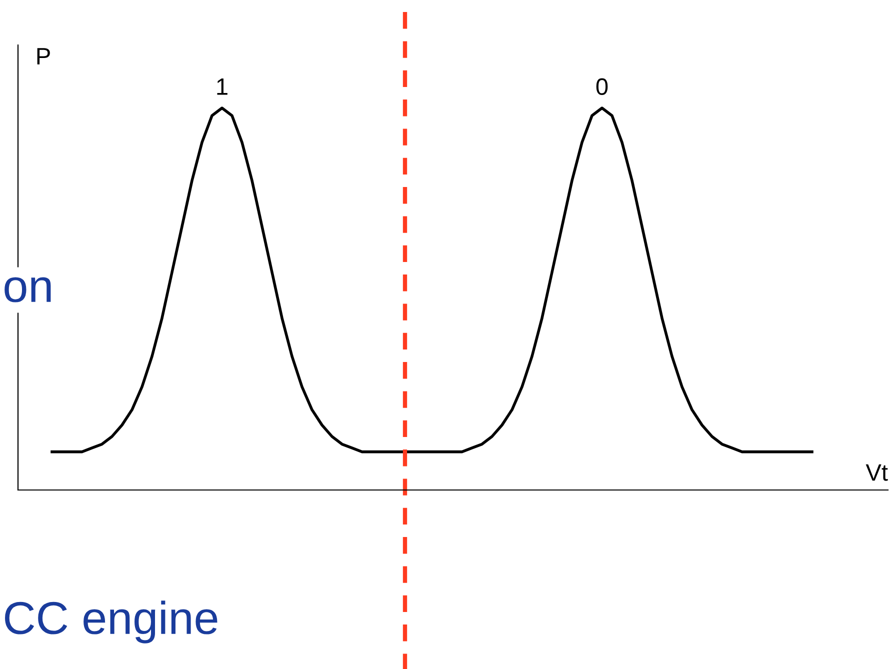 This screenshot has height=669, width=894. What do you see at coordinates (877, 472) in the screenshot?
I see `x-axis-title: Vt` at bounding box center [877, 472].